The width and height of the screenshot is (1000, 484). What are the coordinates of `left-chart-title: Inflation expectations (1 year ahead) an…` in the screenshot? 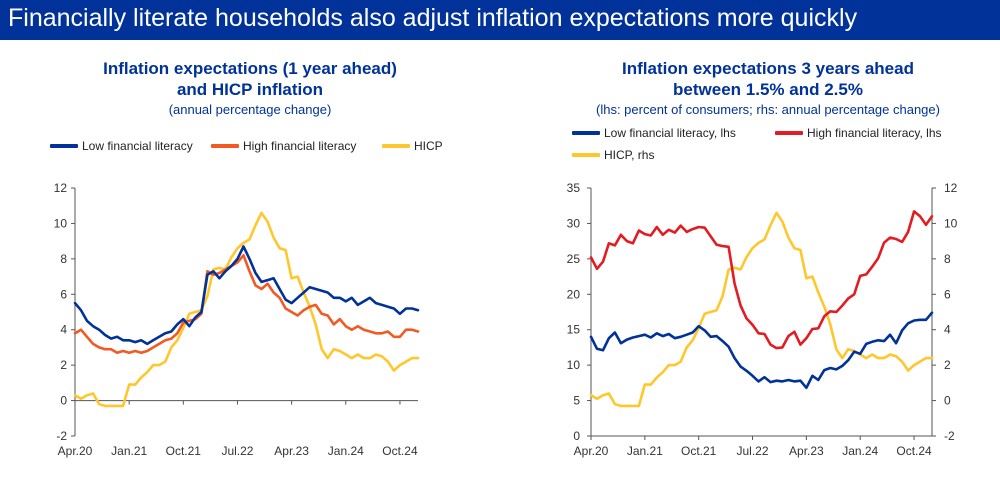 It's located at (250, 79).